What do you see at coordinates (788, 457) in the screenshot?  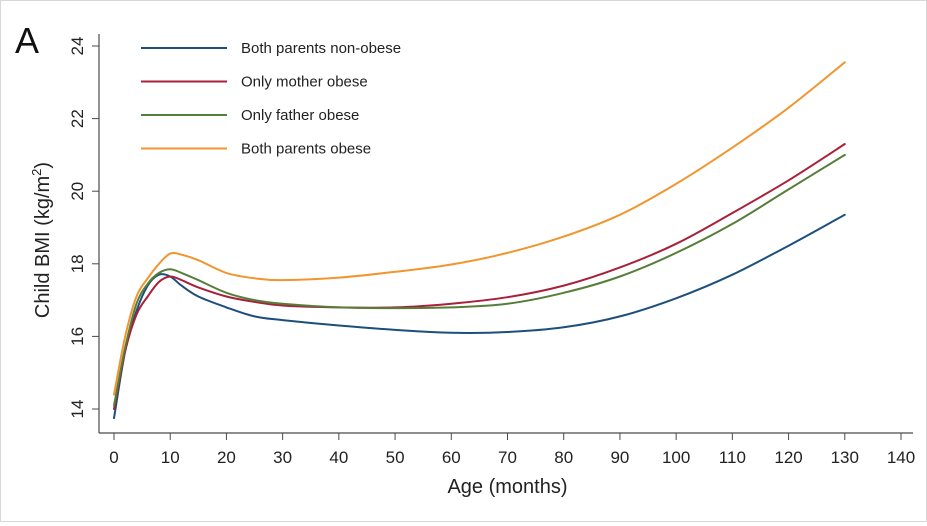 I see `x-tick-label: 120` at bounding box center [788, 457].